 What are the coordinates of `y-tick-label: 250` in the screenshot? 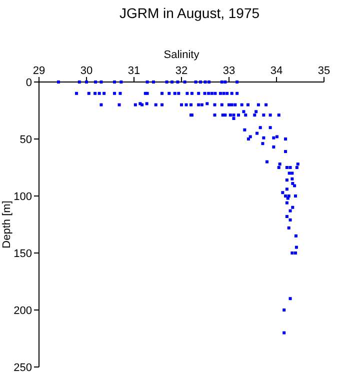 It's located at (23, 368).